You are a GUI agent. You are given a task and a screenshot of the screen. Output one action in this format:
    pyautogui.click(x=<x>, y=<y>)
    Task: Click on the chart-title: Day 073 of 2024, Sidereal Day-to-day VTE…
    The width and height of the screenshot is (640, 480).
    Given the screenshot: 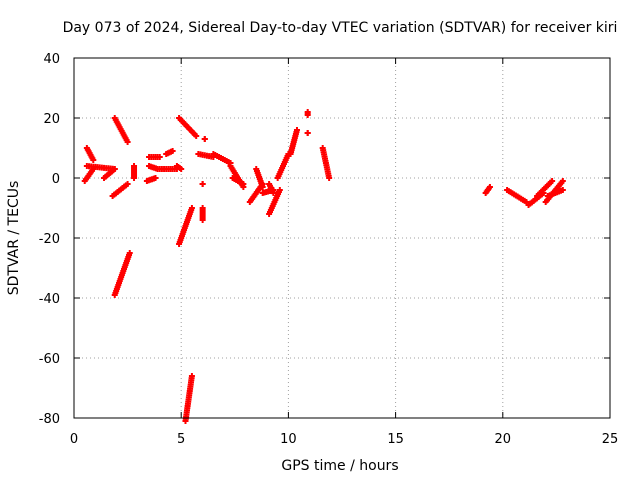 What is the action you would take?
    pyautogui.click(x=340, y=28)
    